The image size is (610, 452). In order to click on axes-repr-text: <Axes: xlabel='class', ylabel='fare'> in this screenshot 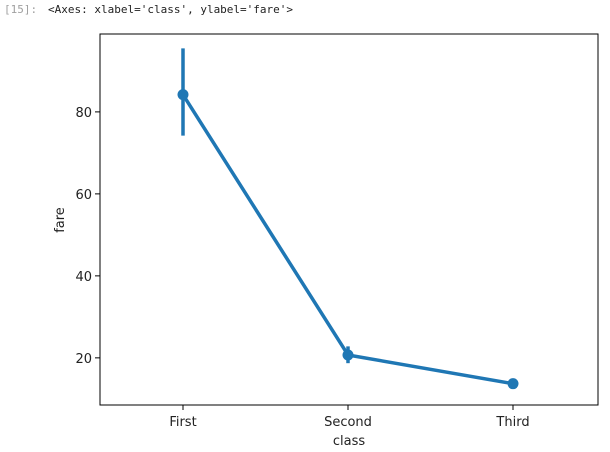, I will do `click(171, 9)`.